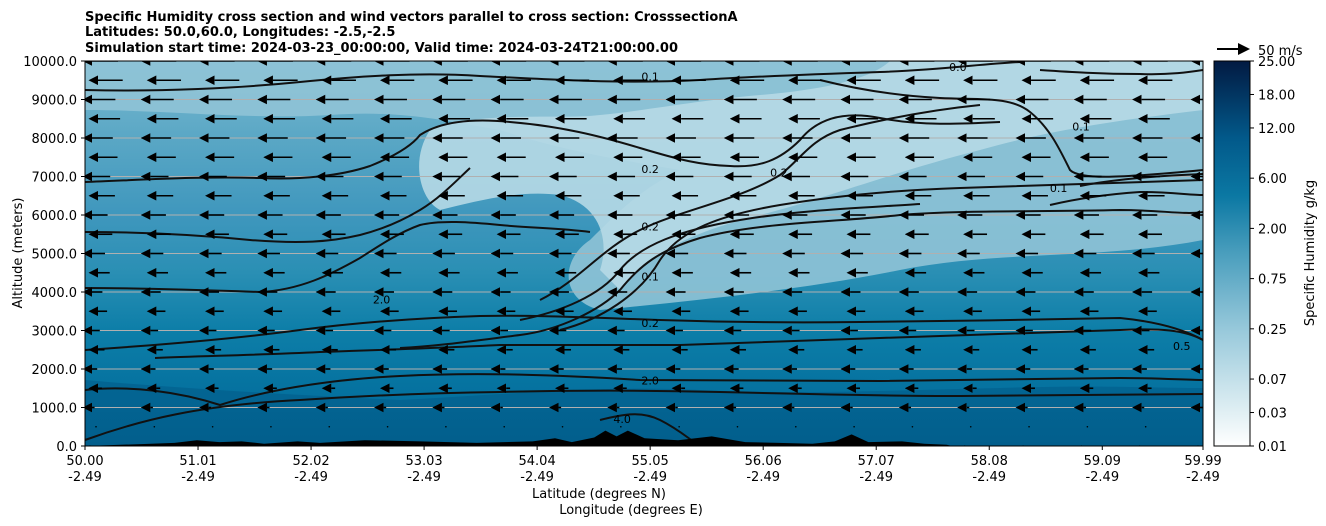 This screenshot has width=1326, height=526. I want to click on colorbar-label: Specific Humidity g/kg, so click(1310, 253).